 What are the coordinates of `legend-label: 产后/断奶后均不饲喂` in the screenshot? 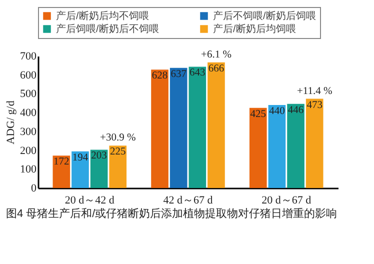 It's located at (102, 16).